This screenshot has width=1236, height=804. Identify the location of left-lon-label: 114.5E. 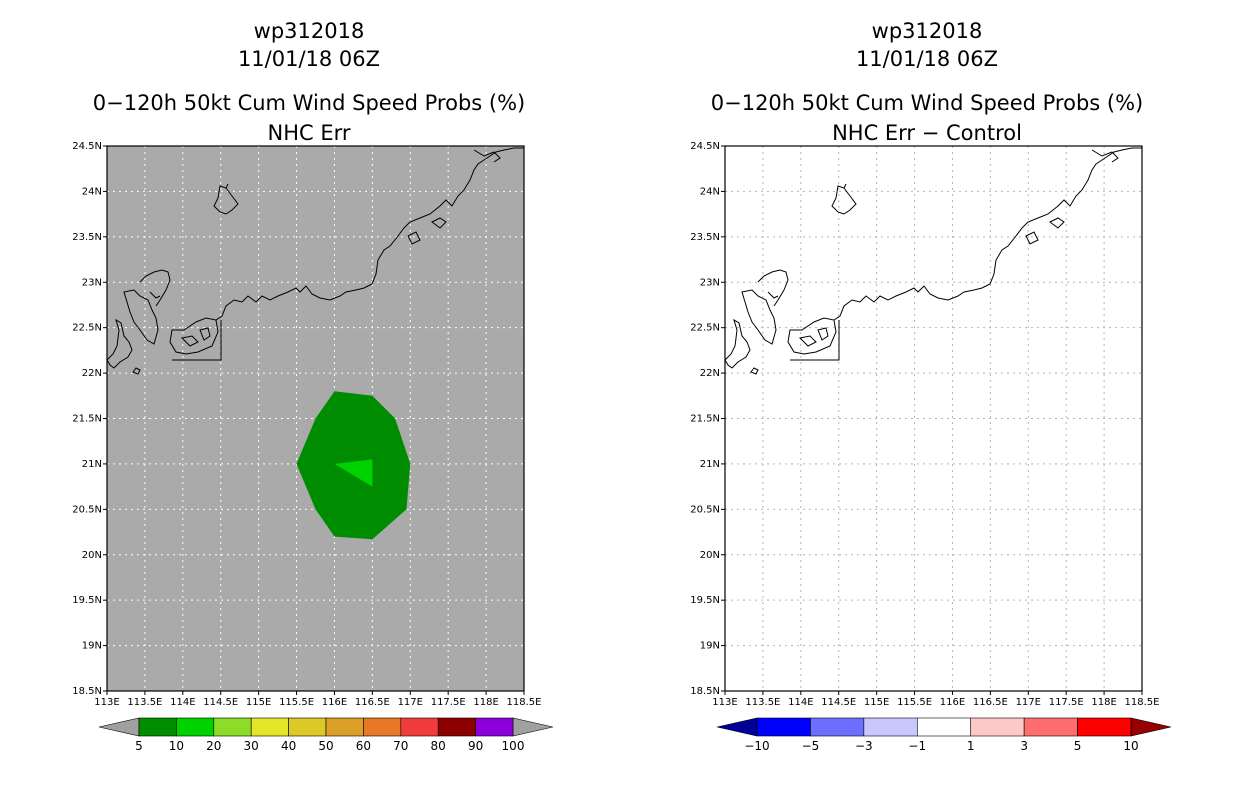
(220, 702).